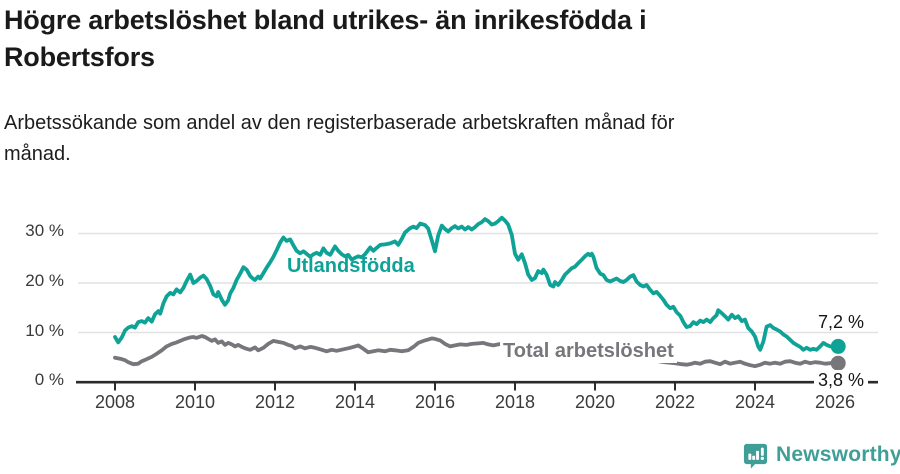 The height and width of the screenshot is (474, 900). What do you see at coordinates (755, 402) in the screenshot?
I see `x-axis-label-2024: 2024` at bounding box center [755, 402].